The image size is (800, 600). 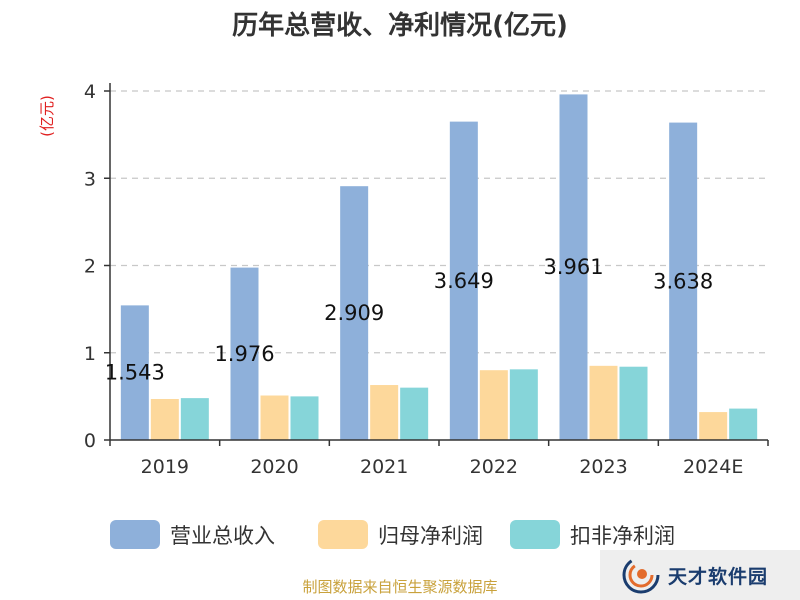 I want to click on source-note: 制图数据来自恒生聚源数据库, so click(x=399, y=587).